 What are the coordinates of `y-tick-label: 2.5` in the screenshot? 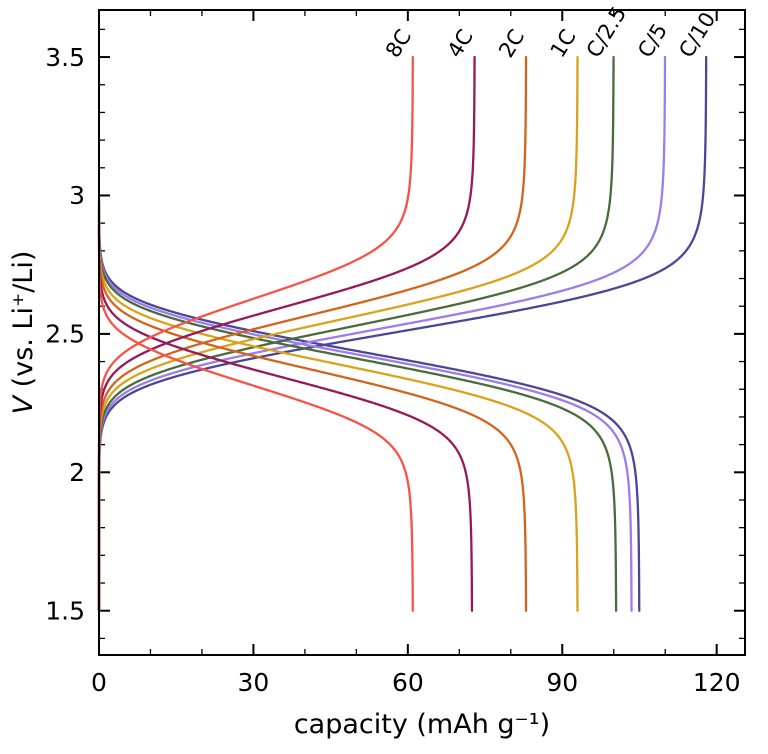 It's located at (65, 334).